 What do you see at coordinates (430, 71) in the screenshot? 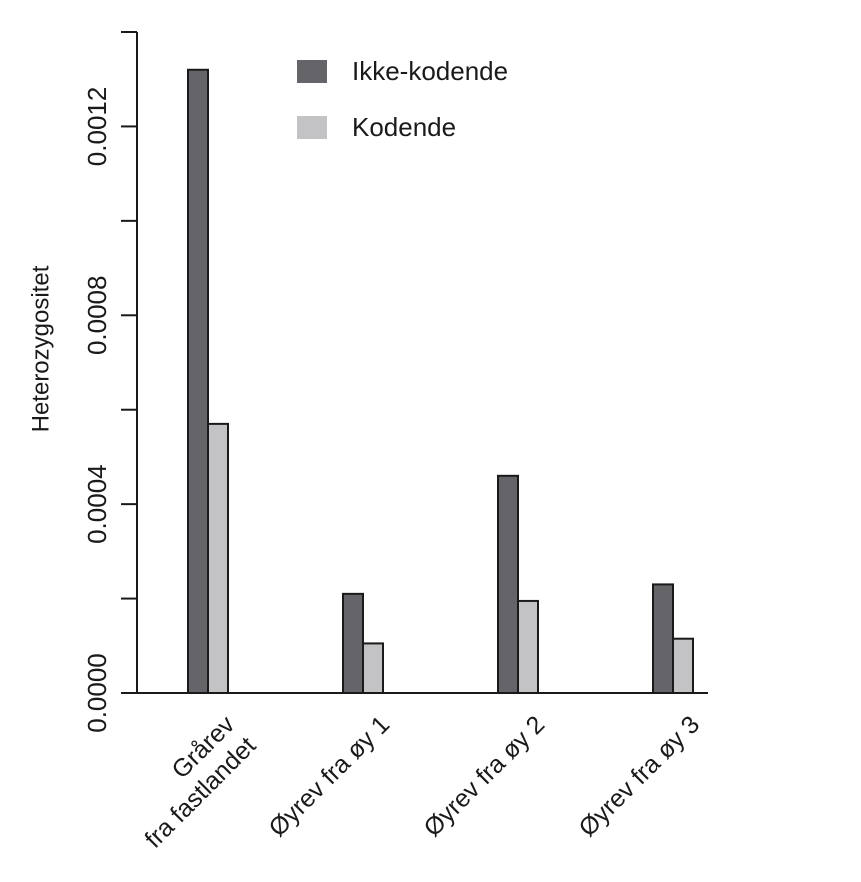
I see `legend-label: Ikke-kodende` at bounding box center [430, 71].